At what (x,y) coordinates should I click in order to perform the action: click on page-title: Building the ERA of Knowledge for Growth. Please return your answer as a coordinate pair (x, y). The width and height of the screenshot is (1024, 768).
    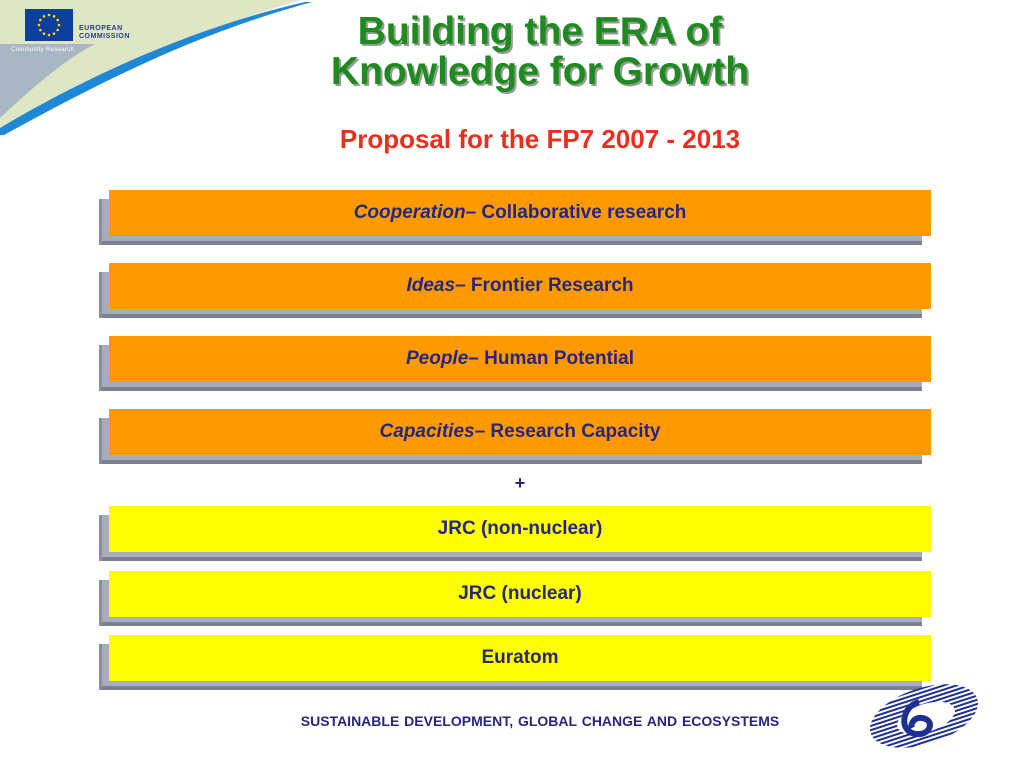
    Looking at the image, I should click on (540, 52).